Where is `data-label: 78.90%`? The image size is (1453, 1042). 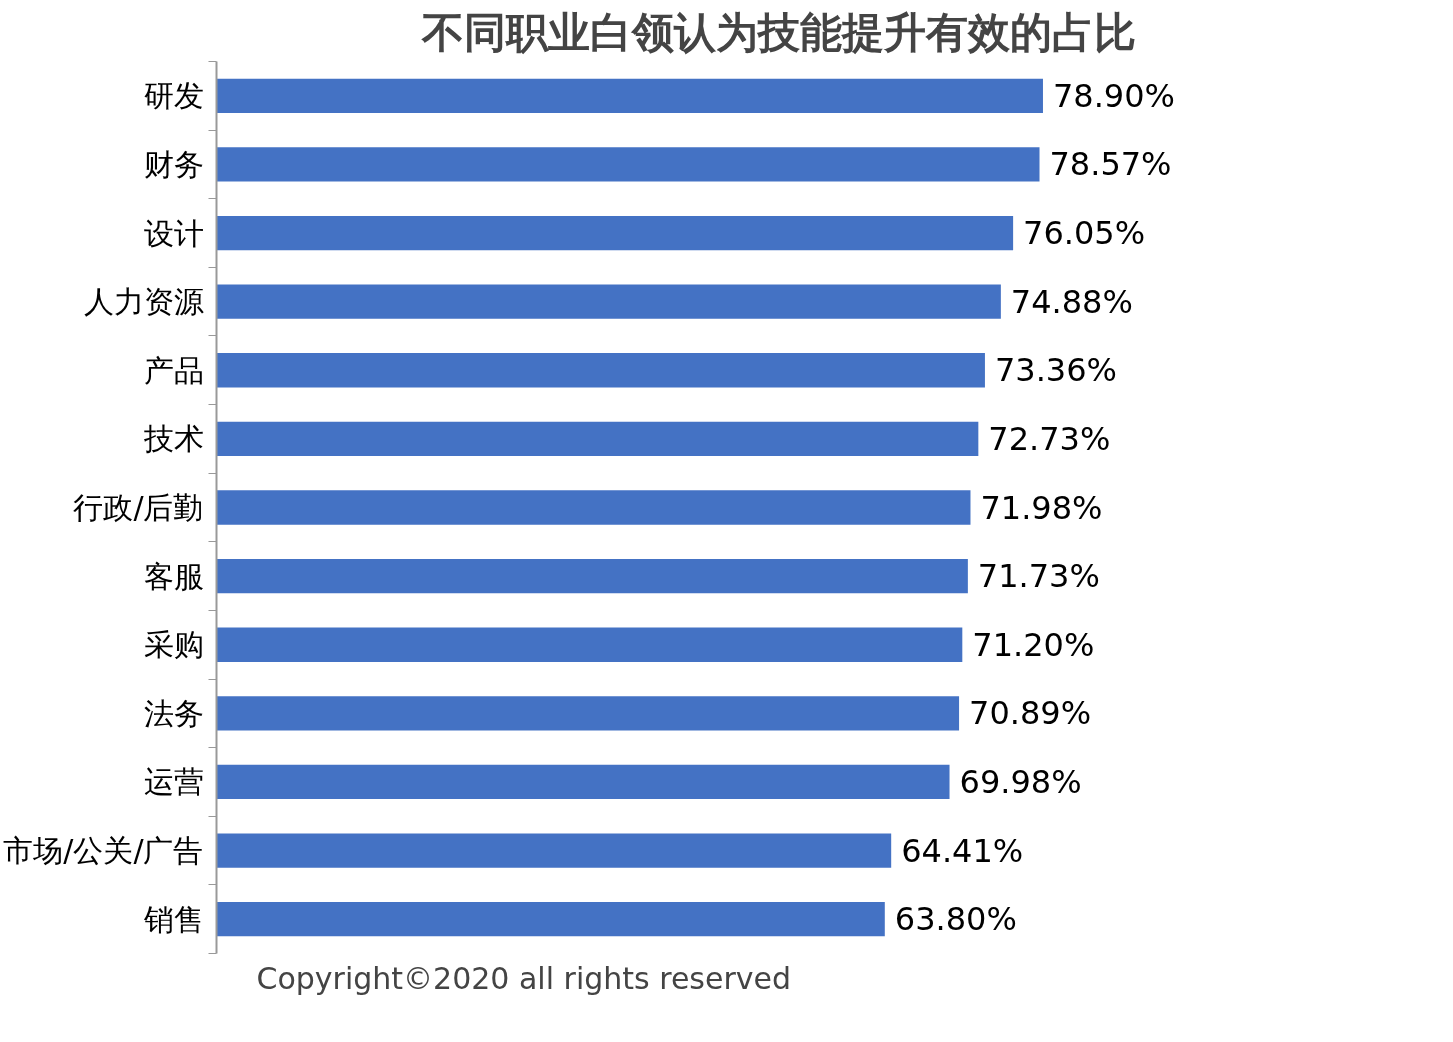 data-label: 78.90% is located at coordinates (1113, 95).